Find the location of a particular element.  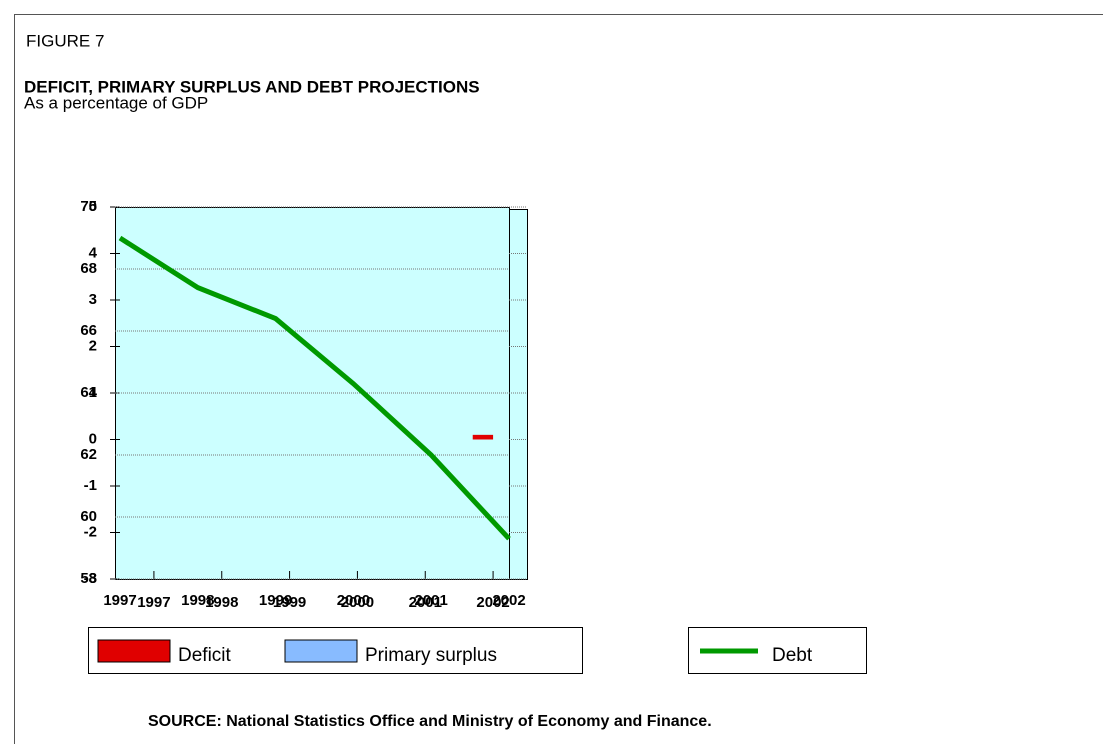

y-tick-label: 1 is located at coordinates (93, 392).